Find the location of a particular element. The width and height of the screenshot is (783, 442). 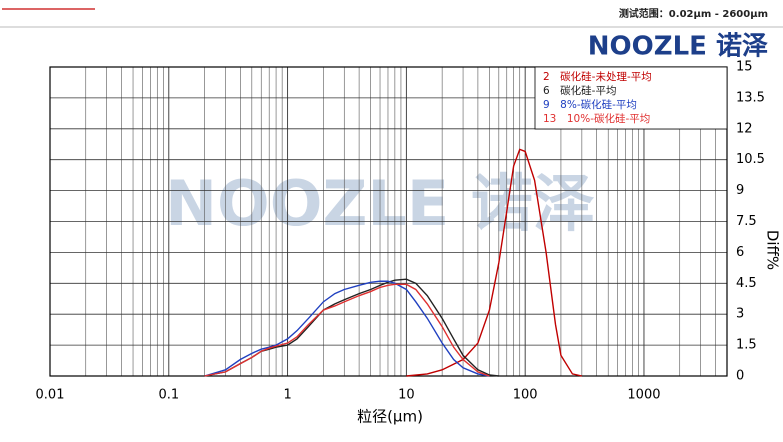

y-tick-label: 15 is located at coordinates (744, 67).